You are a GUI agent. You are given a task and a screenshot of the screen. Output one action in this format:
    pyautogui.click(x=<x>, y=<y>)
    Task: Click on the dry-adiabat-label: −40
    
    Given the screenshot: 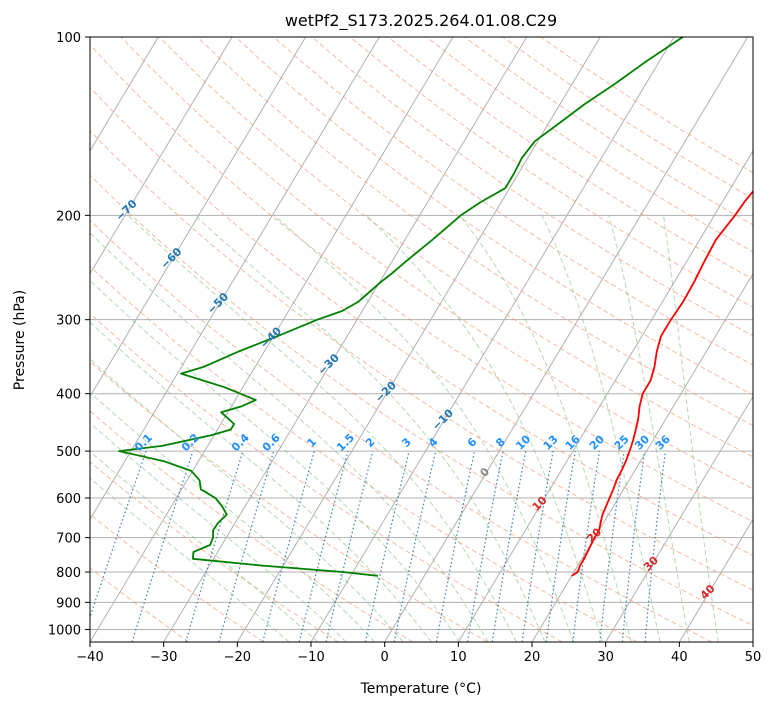 What is the action you would take?
    pyautogui.click(x=271, y=337)
    